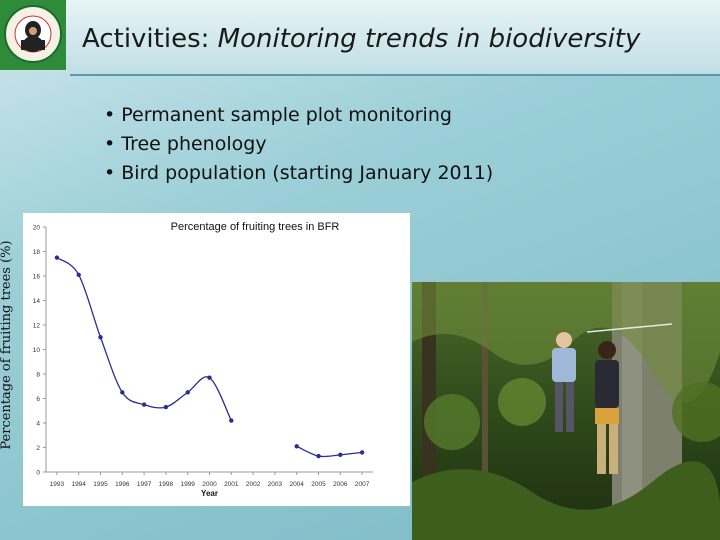 Image resolution: width=720 pixels, height=540 pixels. Describe the element at coordinates (318, 484) in the screenshot. I see `x-tick-label: 2005` at that location.